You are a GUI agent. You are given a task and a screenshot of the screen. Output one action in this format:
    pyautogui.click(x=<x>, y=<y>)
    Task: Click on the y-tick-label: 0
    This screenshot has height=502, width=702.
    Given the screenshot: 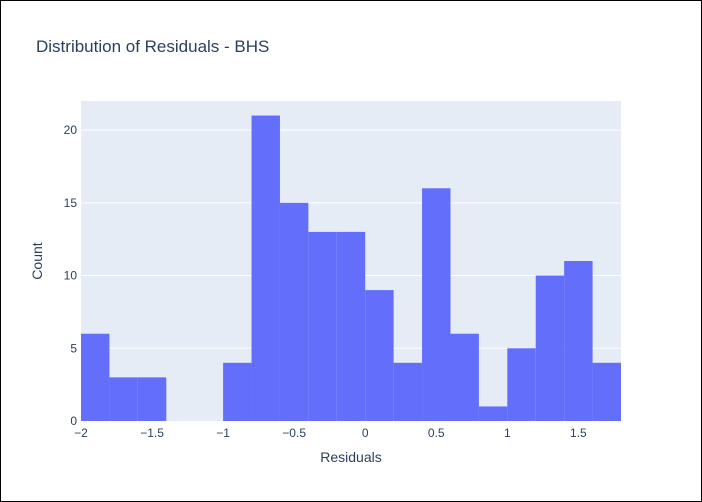 What is the action you would take?
    pyautogui.click(x=73, y=421)
    